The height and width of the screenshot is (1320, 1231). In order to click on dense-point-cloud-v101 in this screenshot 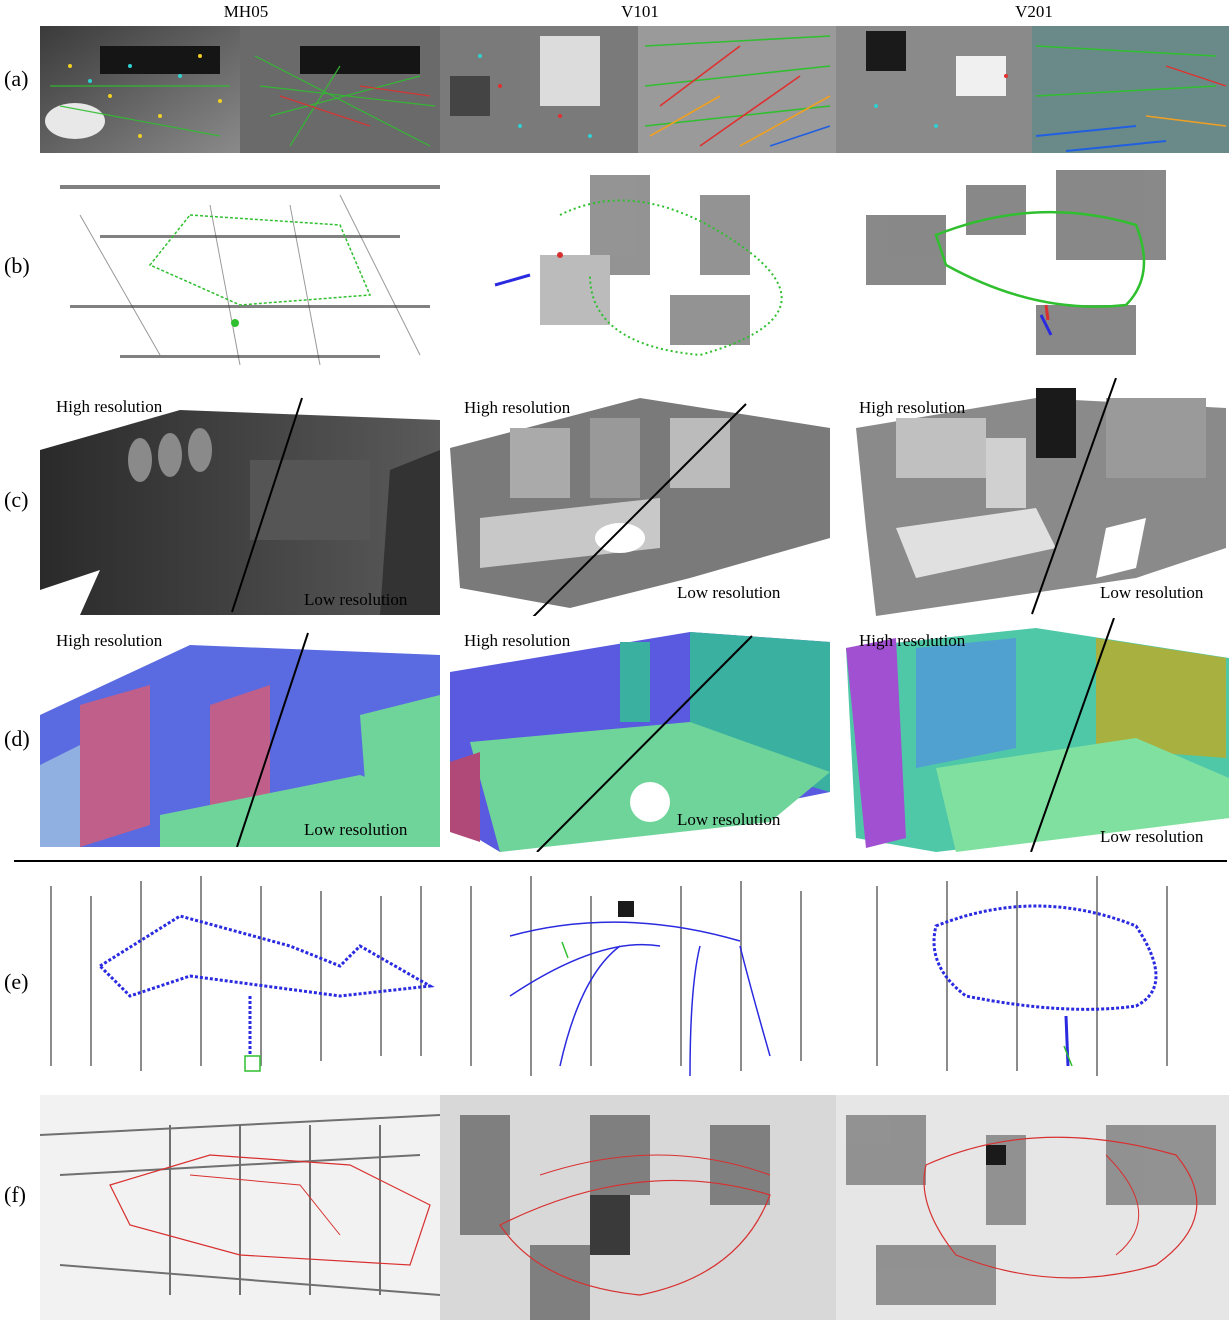, I will do `click(638, 1207)`.